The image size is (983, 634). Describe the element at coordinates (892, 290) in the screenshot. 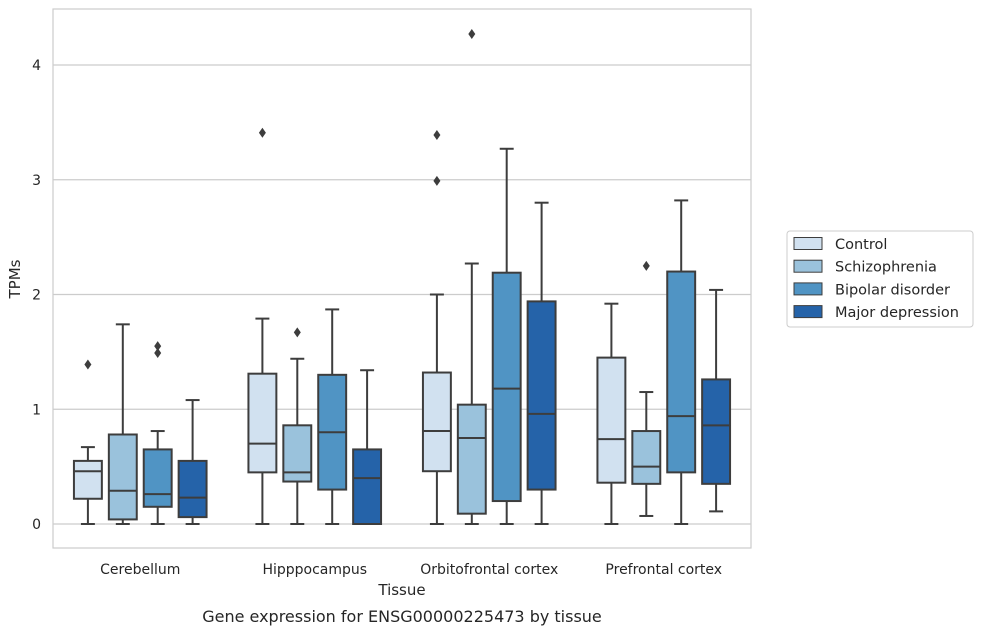

I see `legend-label: Bipolar disorder` at that location.